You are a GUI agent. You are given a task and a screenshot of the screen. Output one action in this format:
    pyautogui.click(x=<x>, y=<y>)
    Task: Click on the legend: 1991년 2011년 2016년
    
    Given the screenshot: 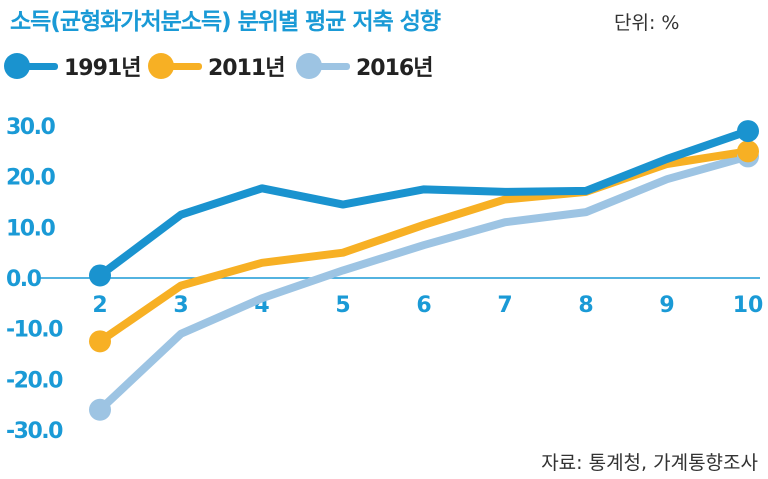 What is the action you would take?
    pyautogui.click(x=384, y=66)
    